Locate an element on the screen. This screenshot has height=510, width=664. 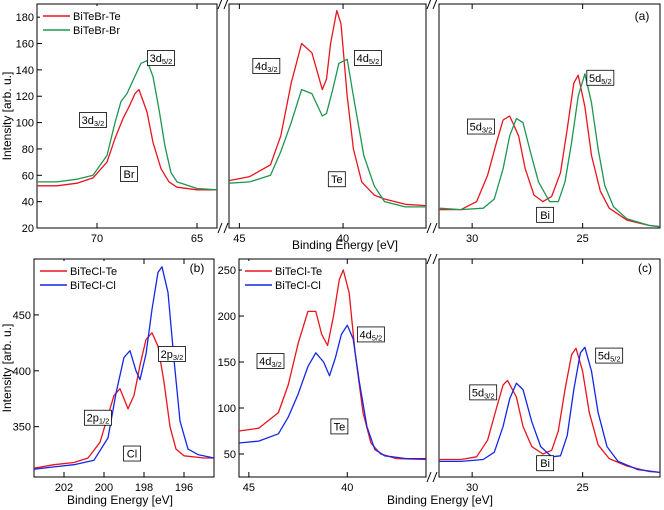
legend-entry: BiTeBr-Te is located at coordinates (97, 17).